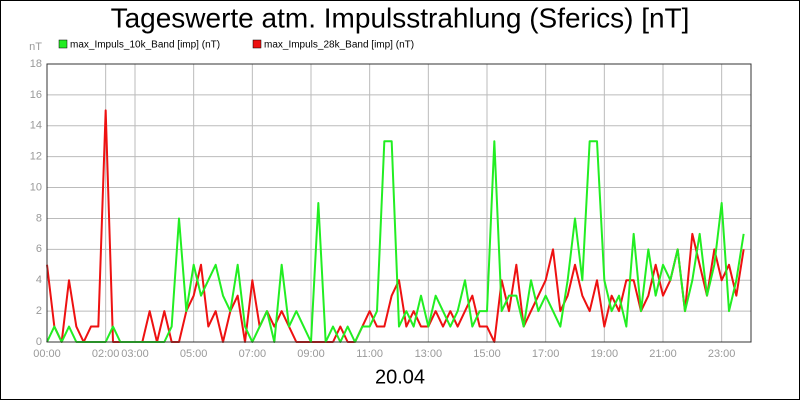 The width and height of the screenshot is (800, 400). I want to click on y-tick-label: 18, so click(36, 64).